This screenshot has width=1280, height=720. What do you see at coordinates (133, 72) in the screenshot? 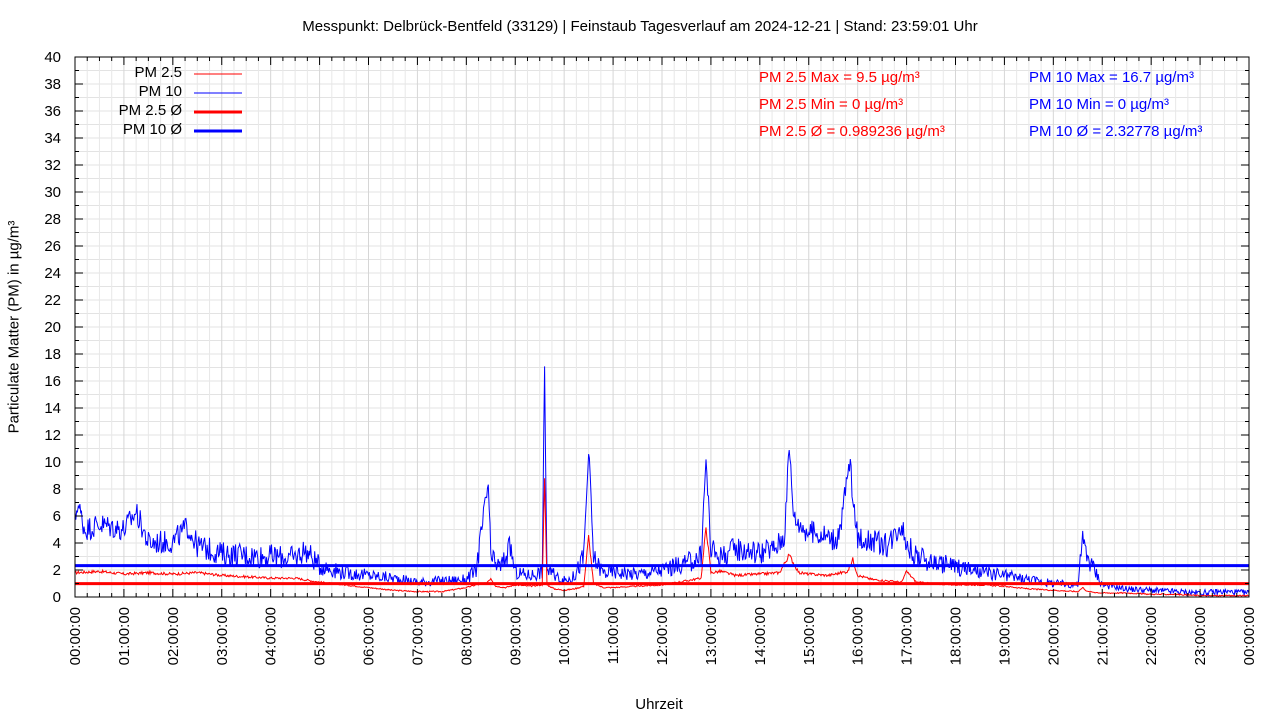
I see `legend-entry-pm25: PM 2.5` at bounding box center [133, 72].